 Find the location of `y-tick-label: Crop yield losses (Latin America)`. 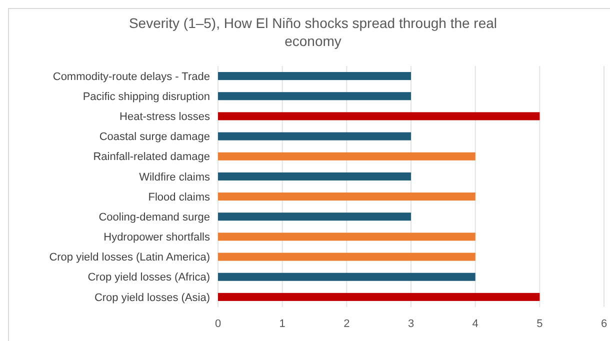

y-tick-label: Crop yield losses (Latin America) is located at coordinates (129, 258).